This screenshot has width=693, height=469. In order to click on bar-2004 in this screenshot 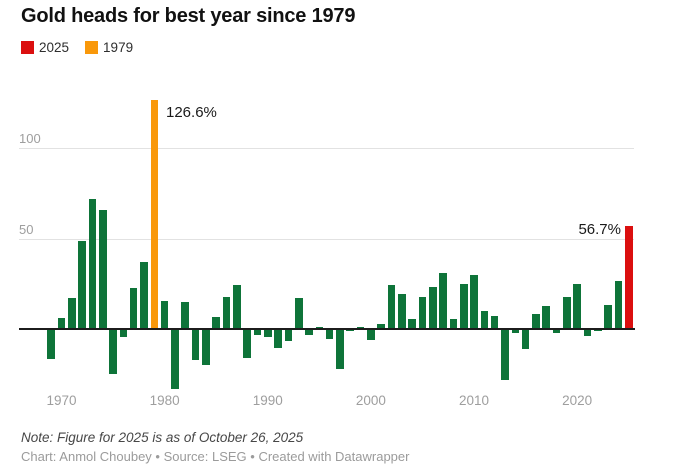, I will do `click(412, 324)`.